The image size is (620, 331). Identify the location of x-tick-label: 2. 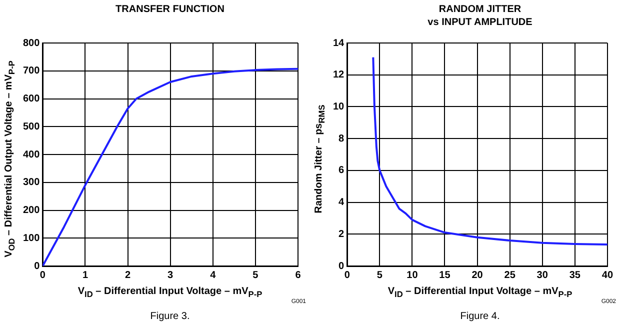
(128, 275).